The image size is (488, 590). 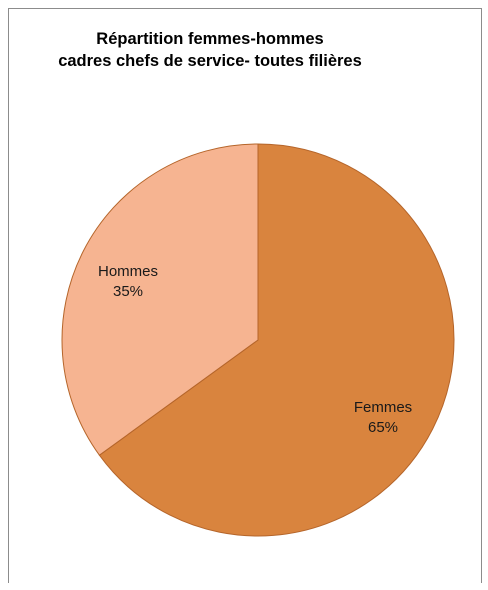 What do you see at coordinates (128, 282) in the screenshot?
I see `slice-label-hommes: Hommes 35%` at bounding box center [128, 282].